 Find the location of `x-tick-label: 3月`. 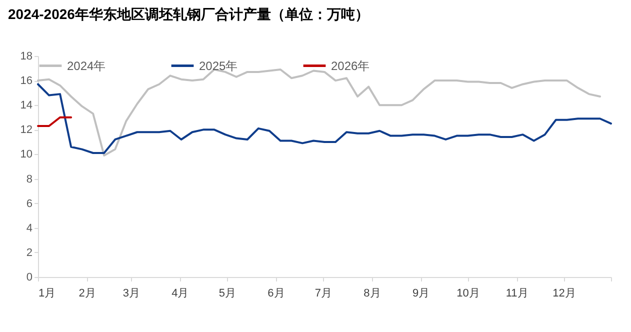

x-tick-label: 3月 is located at coordinates (131, 294).